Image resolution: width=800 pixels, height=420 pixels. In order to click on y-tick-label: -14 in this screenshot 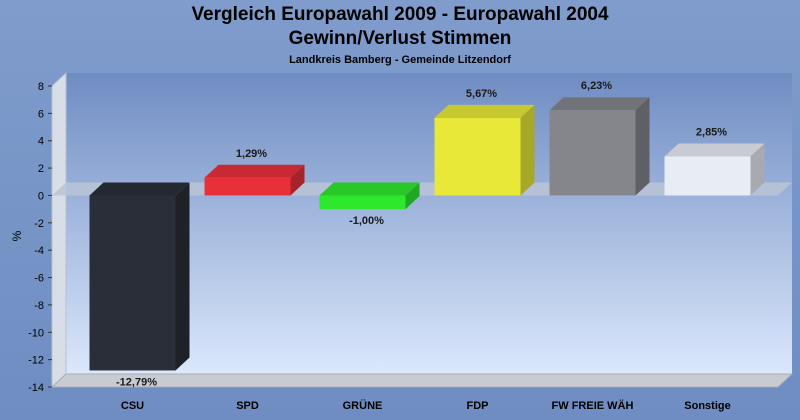, I will do `click(36, 388)`.